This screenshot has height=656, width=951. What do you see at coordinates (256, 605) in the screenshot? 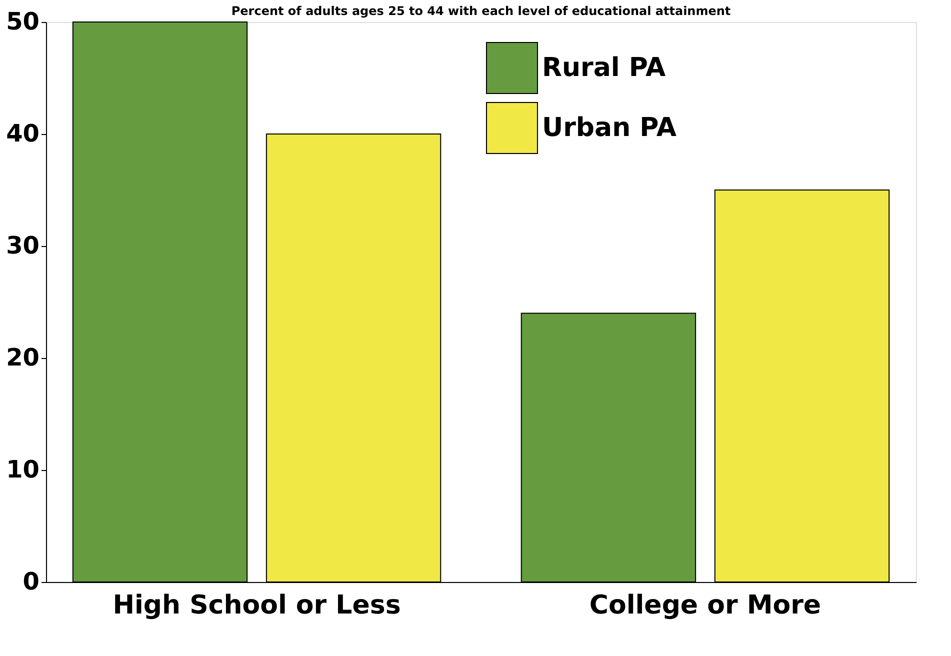
I see `x-tick-label: High School or Less` at bounding box center [256, 605].